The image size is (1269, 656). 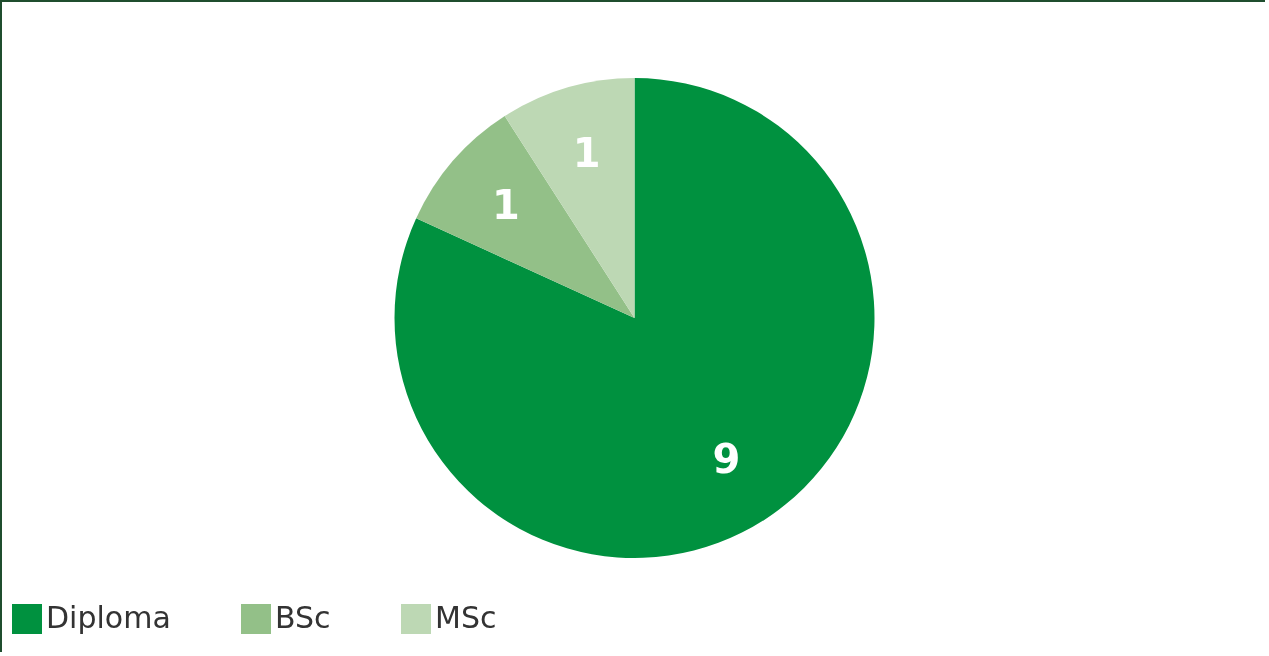 I want to click on legend-label: Diploma, so click(x=108, y=617).